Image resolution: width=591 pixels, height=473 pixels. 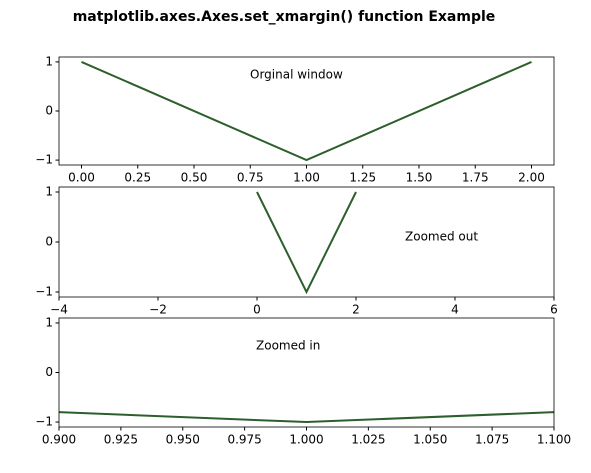 I want to click on x-tick-label: 0.50, so click(x=194, y=178).